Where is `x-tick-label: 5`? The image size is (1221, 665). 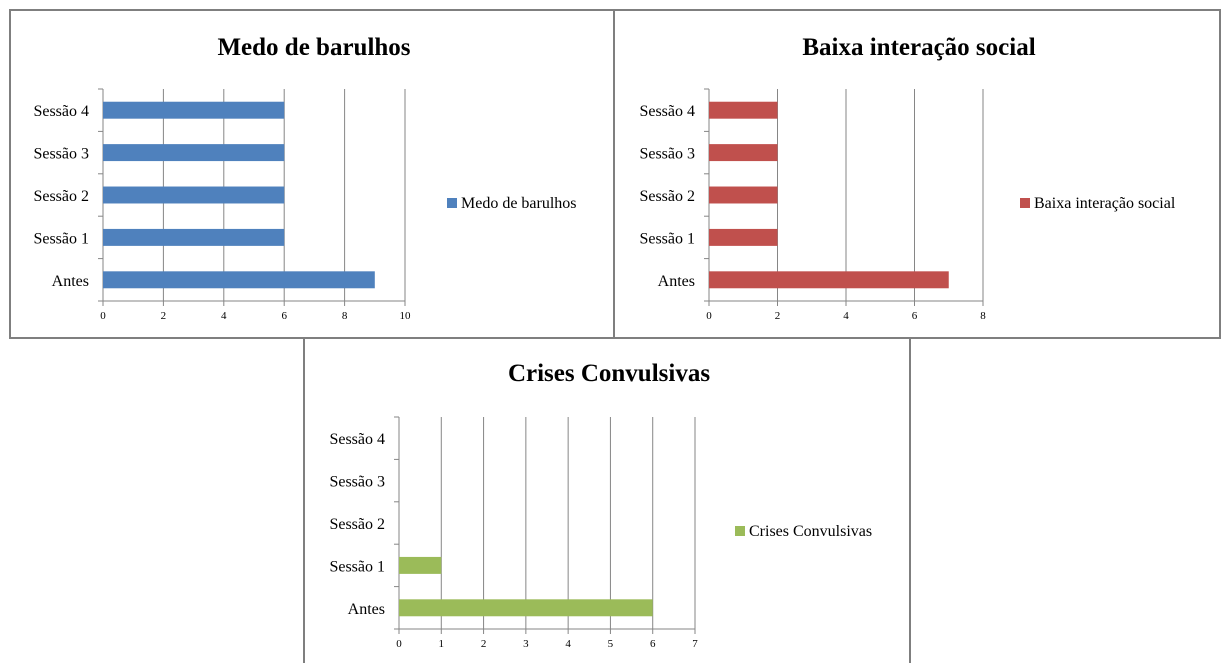
x-tick-label: 5 is located at coordinates (611, 644).